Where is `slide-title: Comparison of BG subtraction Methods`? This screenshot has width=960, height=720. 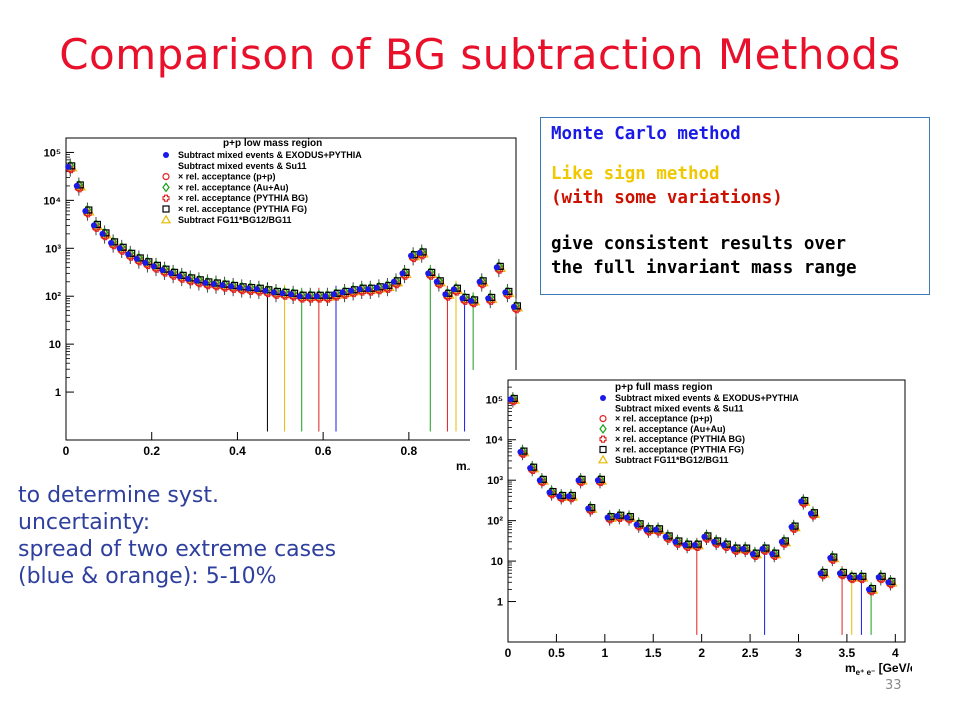 slide-title: Comparison of BG subtraction Methods is located at coordinates (480, 54).